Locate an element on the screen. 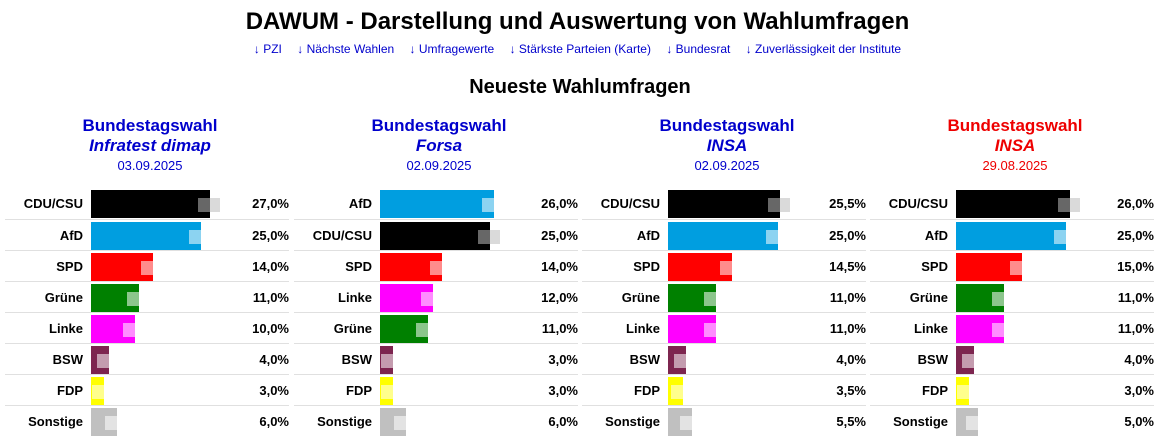 Image resolution: width=1155 pixels, height=448 pixels. result-row: CDU/CSU 25,0% is located at coordinates (436, 234).